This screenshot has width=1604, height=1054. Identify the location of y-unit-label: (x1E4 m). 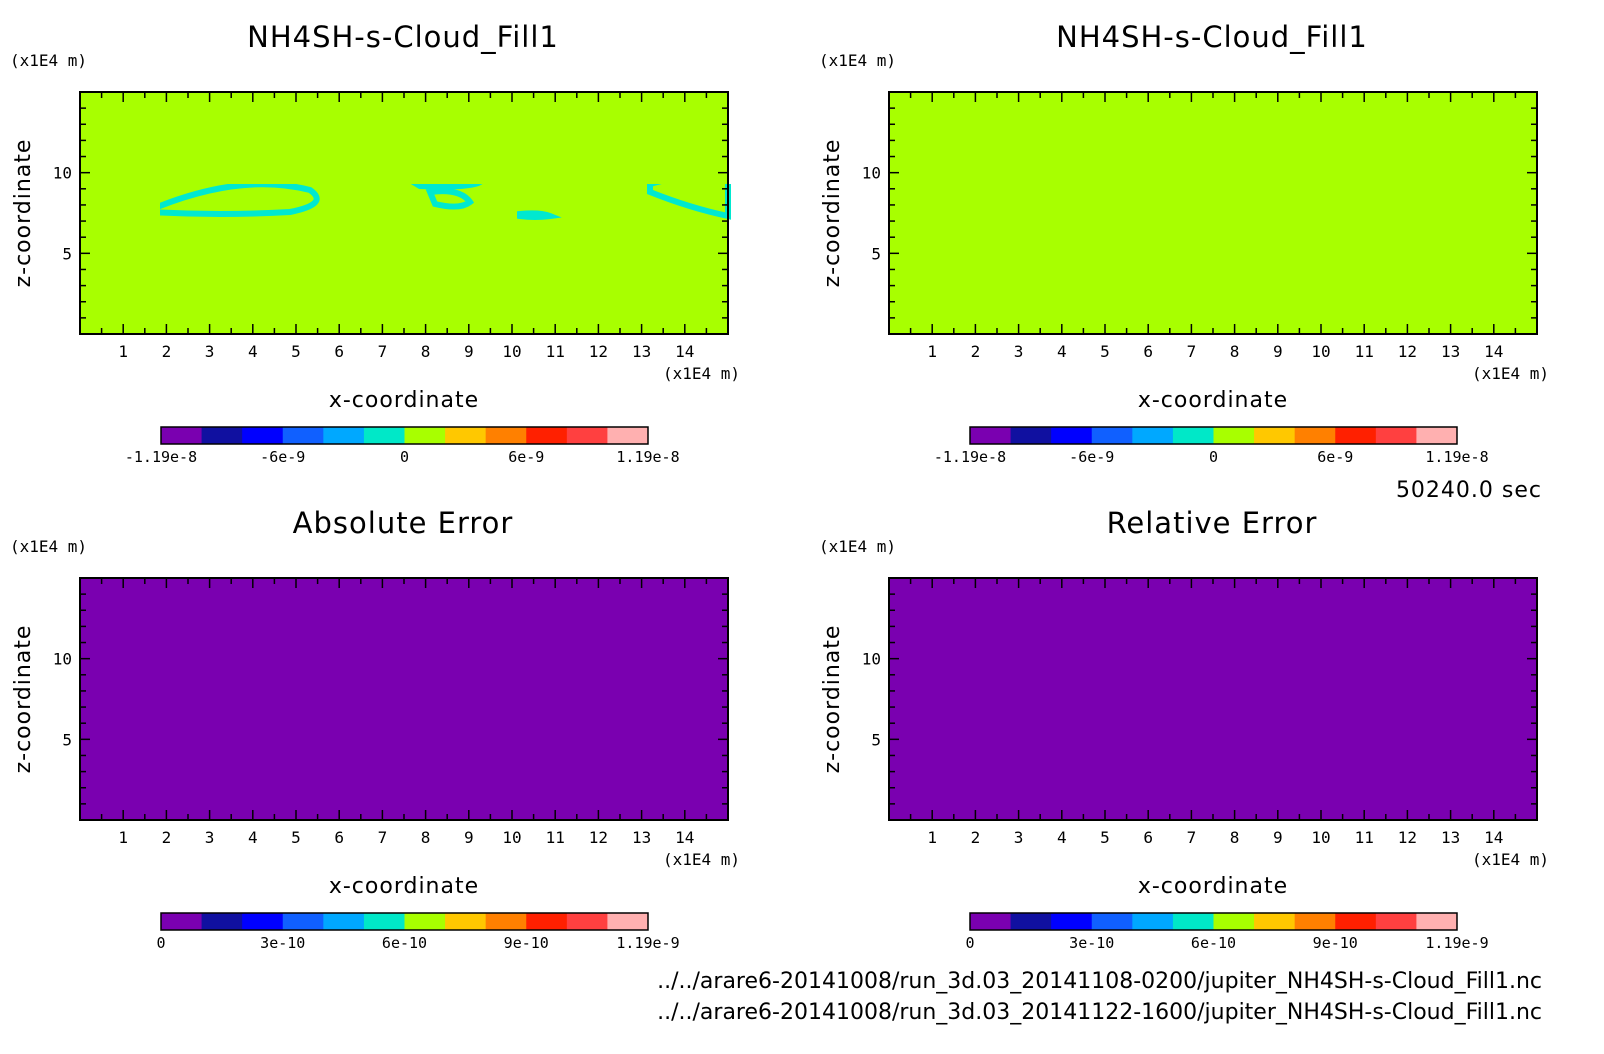
(48, 60).